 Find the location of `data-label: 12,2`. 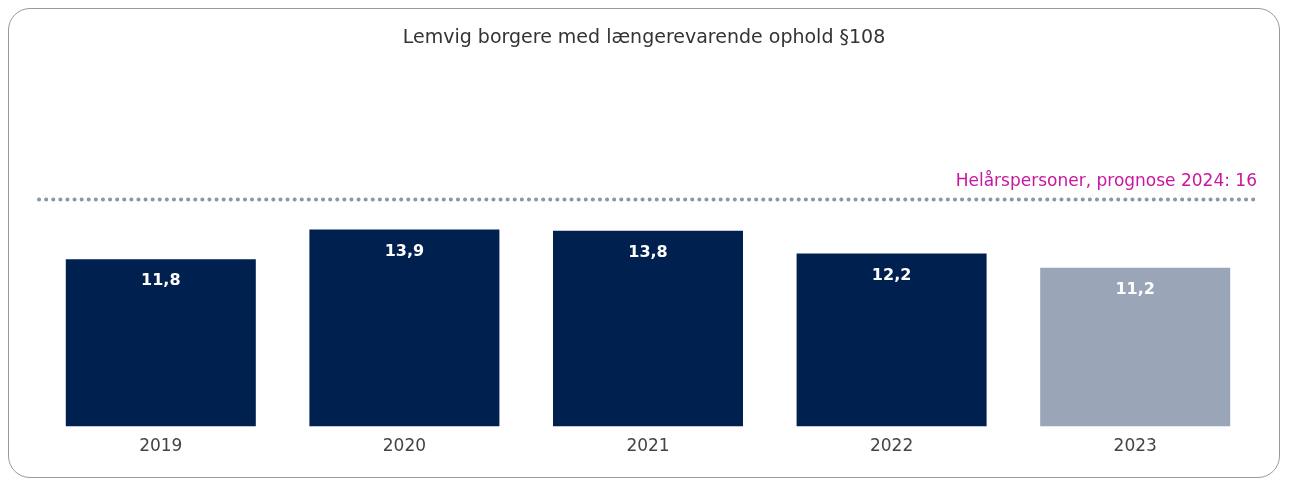

data-label: 12,2 is located at coordinates (891, 274).